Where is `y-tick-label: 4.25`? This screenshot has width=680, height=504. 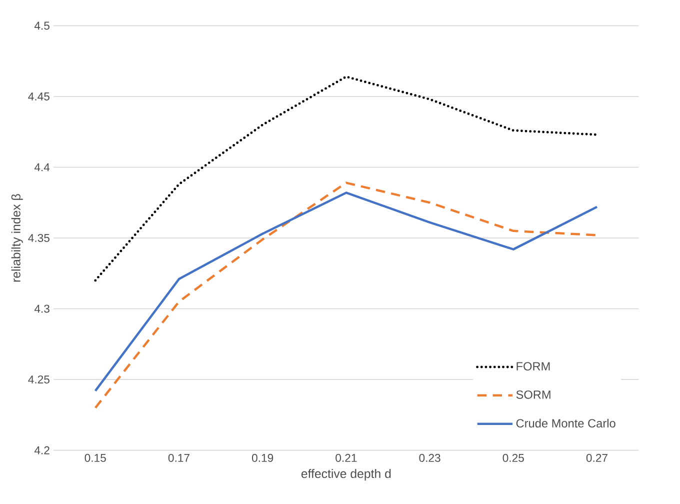
y-tick-label: 4.25 is located at coordinates (39, 380).